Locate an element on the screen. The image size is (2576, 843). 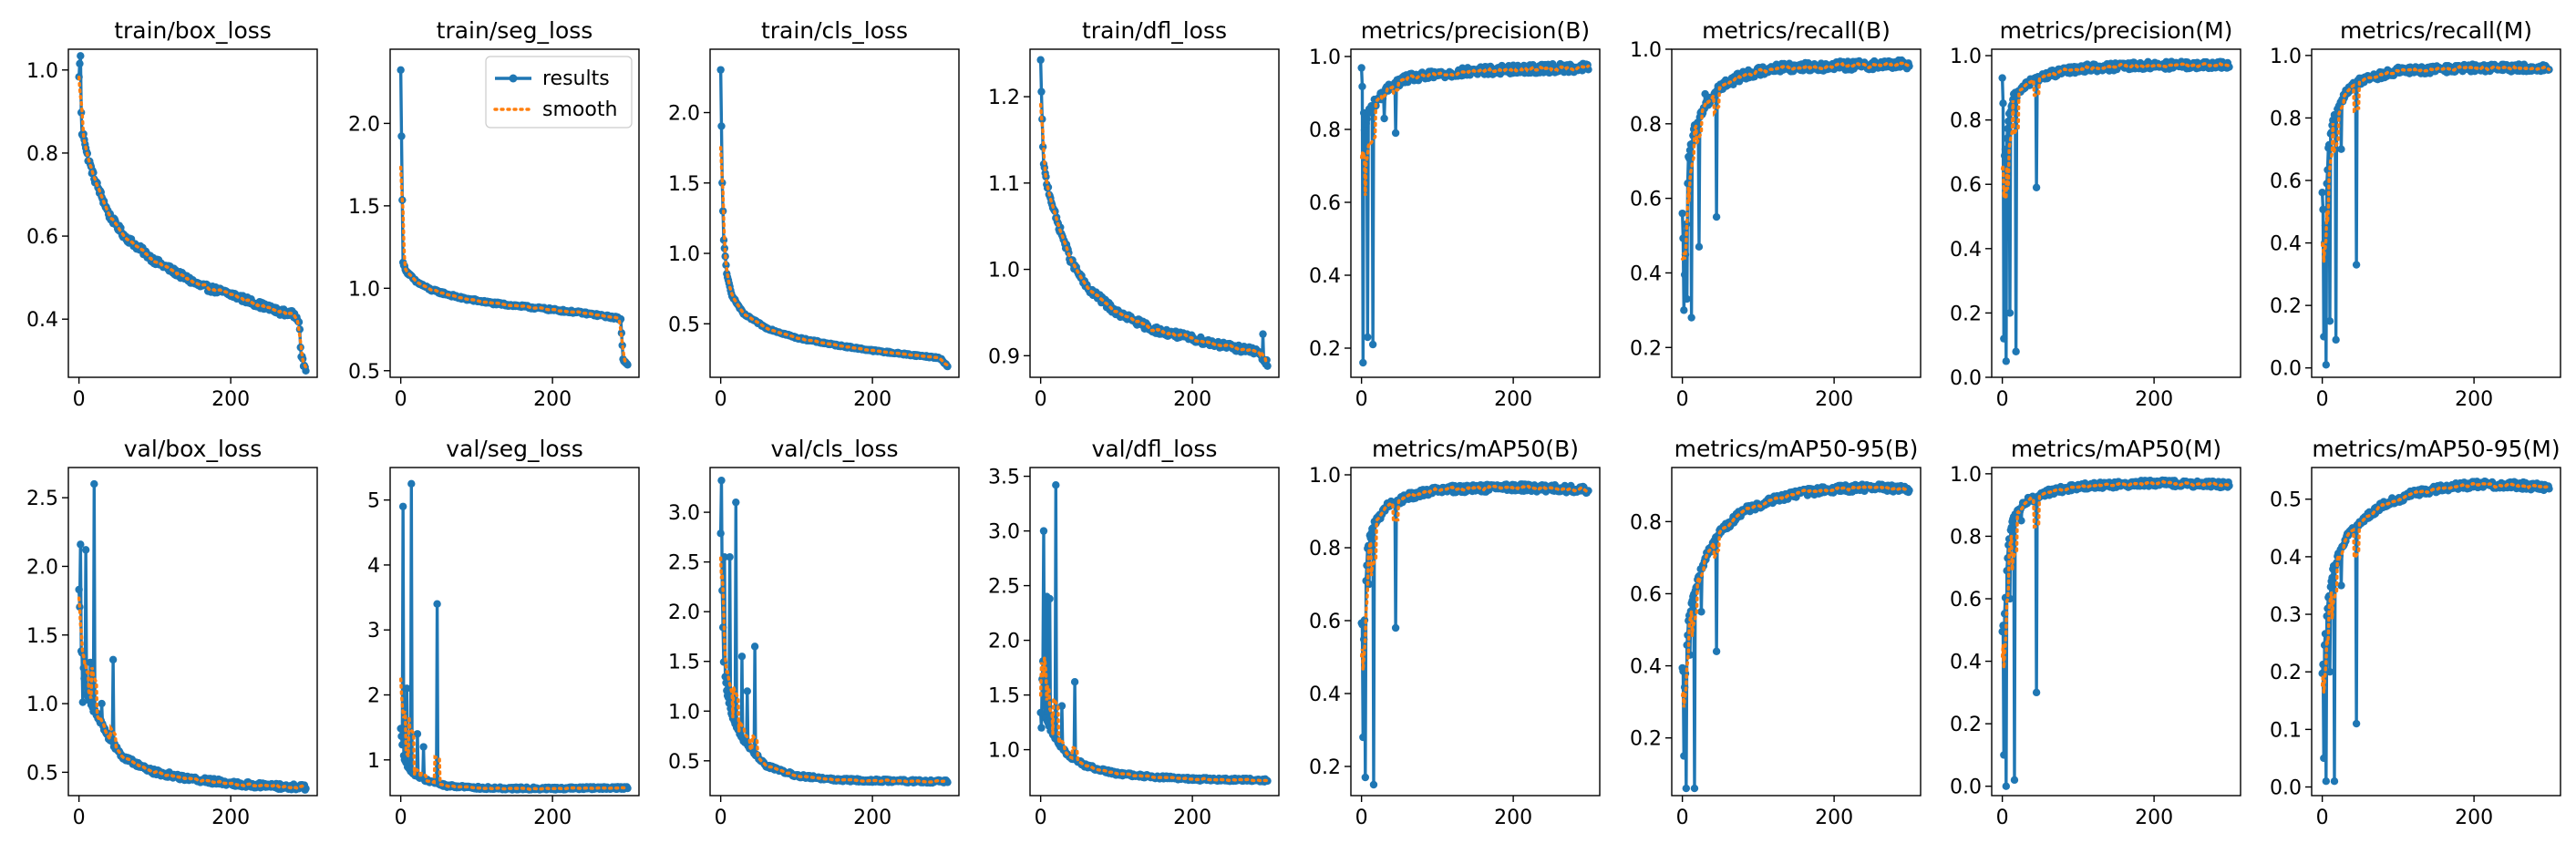
panel-train-cls-loss-xtick-label: 0 is located at coordinates (721, 399).